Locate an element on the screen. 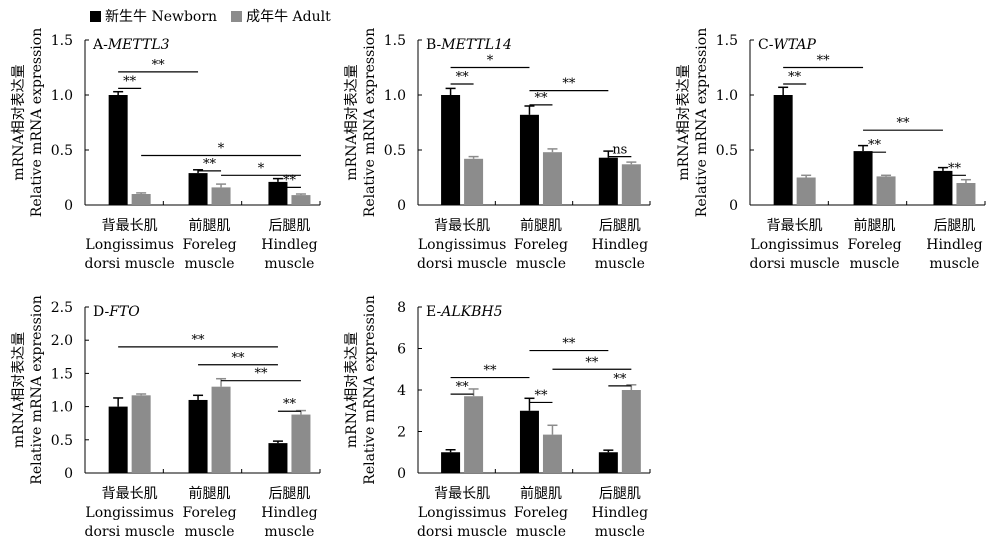 Image resolution: width=1000 pixels, height=548 pixels. panel-title: B-METTL14 is located at coordinates (469, 45).